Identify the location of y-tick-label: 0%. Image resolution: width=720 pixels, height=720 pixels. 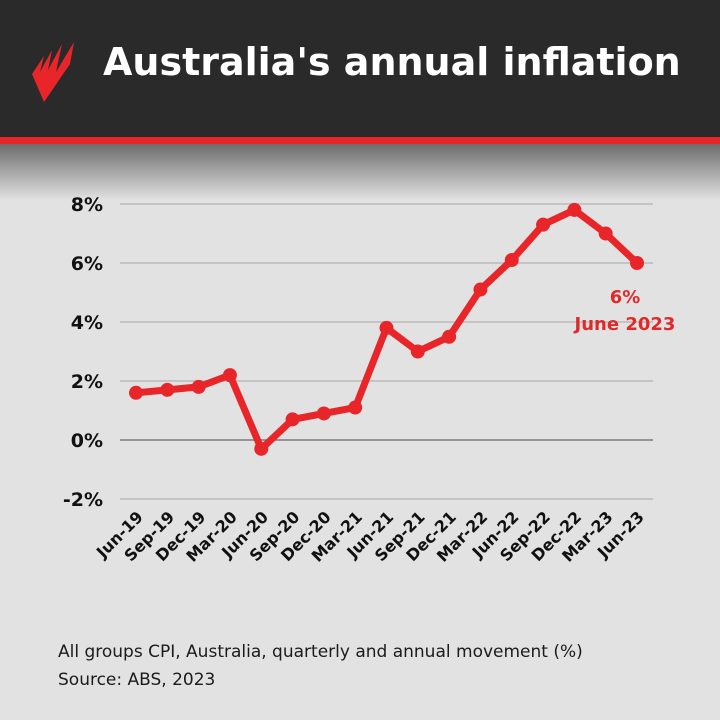
(87, 441).